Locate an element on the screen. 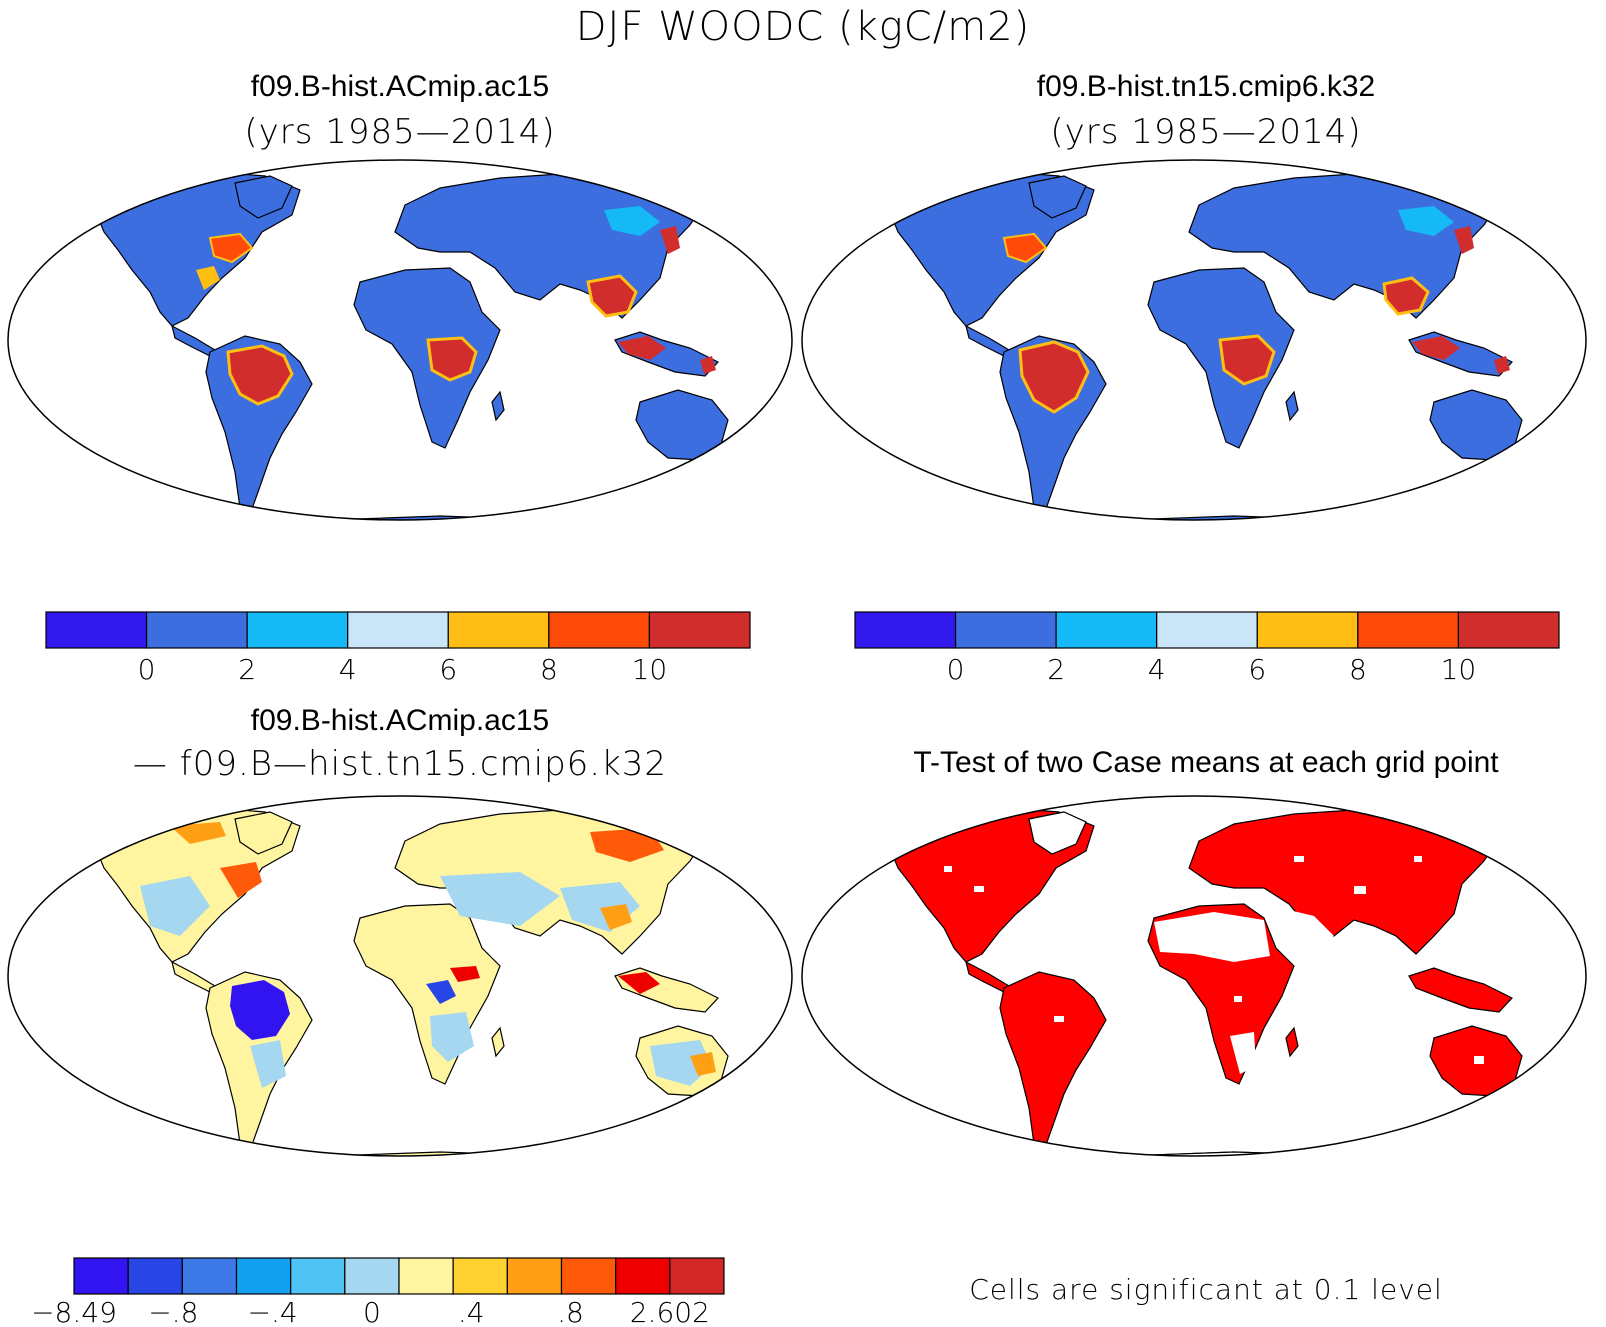 The image size is (1606, 1327). panel-2-subtitle: (yrs 1985—2014) is located at coordinates (1206, 132).